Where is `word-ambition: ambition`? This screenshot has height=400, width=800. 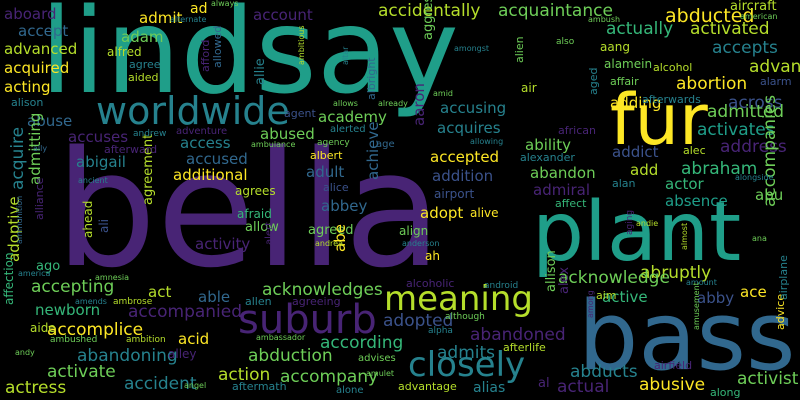 word-ambition: ambition is located at coordinates (146, 340).